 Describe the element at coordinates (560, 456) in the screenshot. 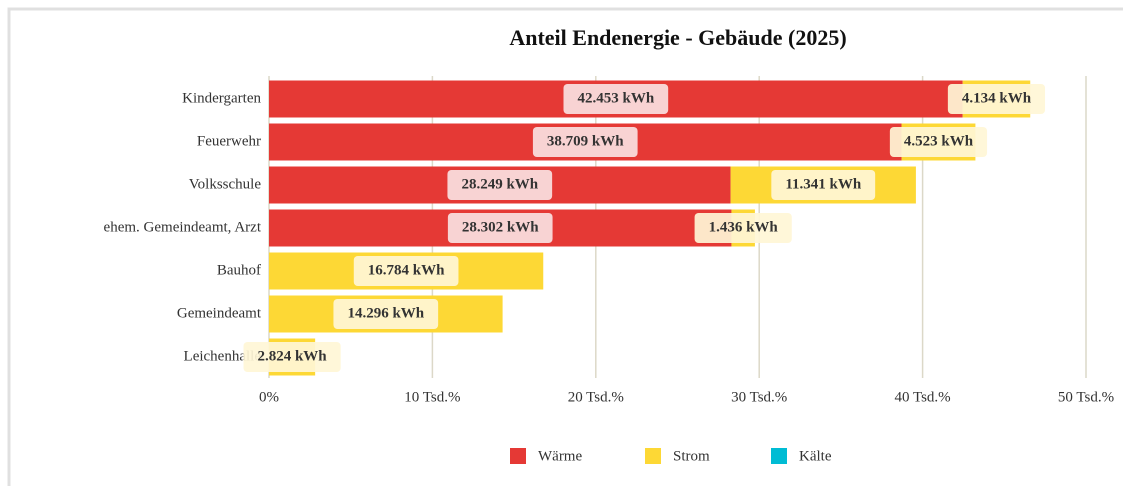

I see `legend-label: Wärme` at that location.